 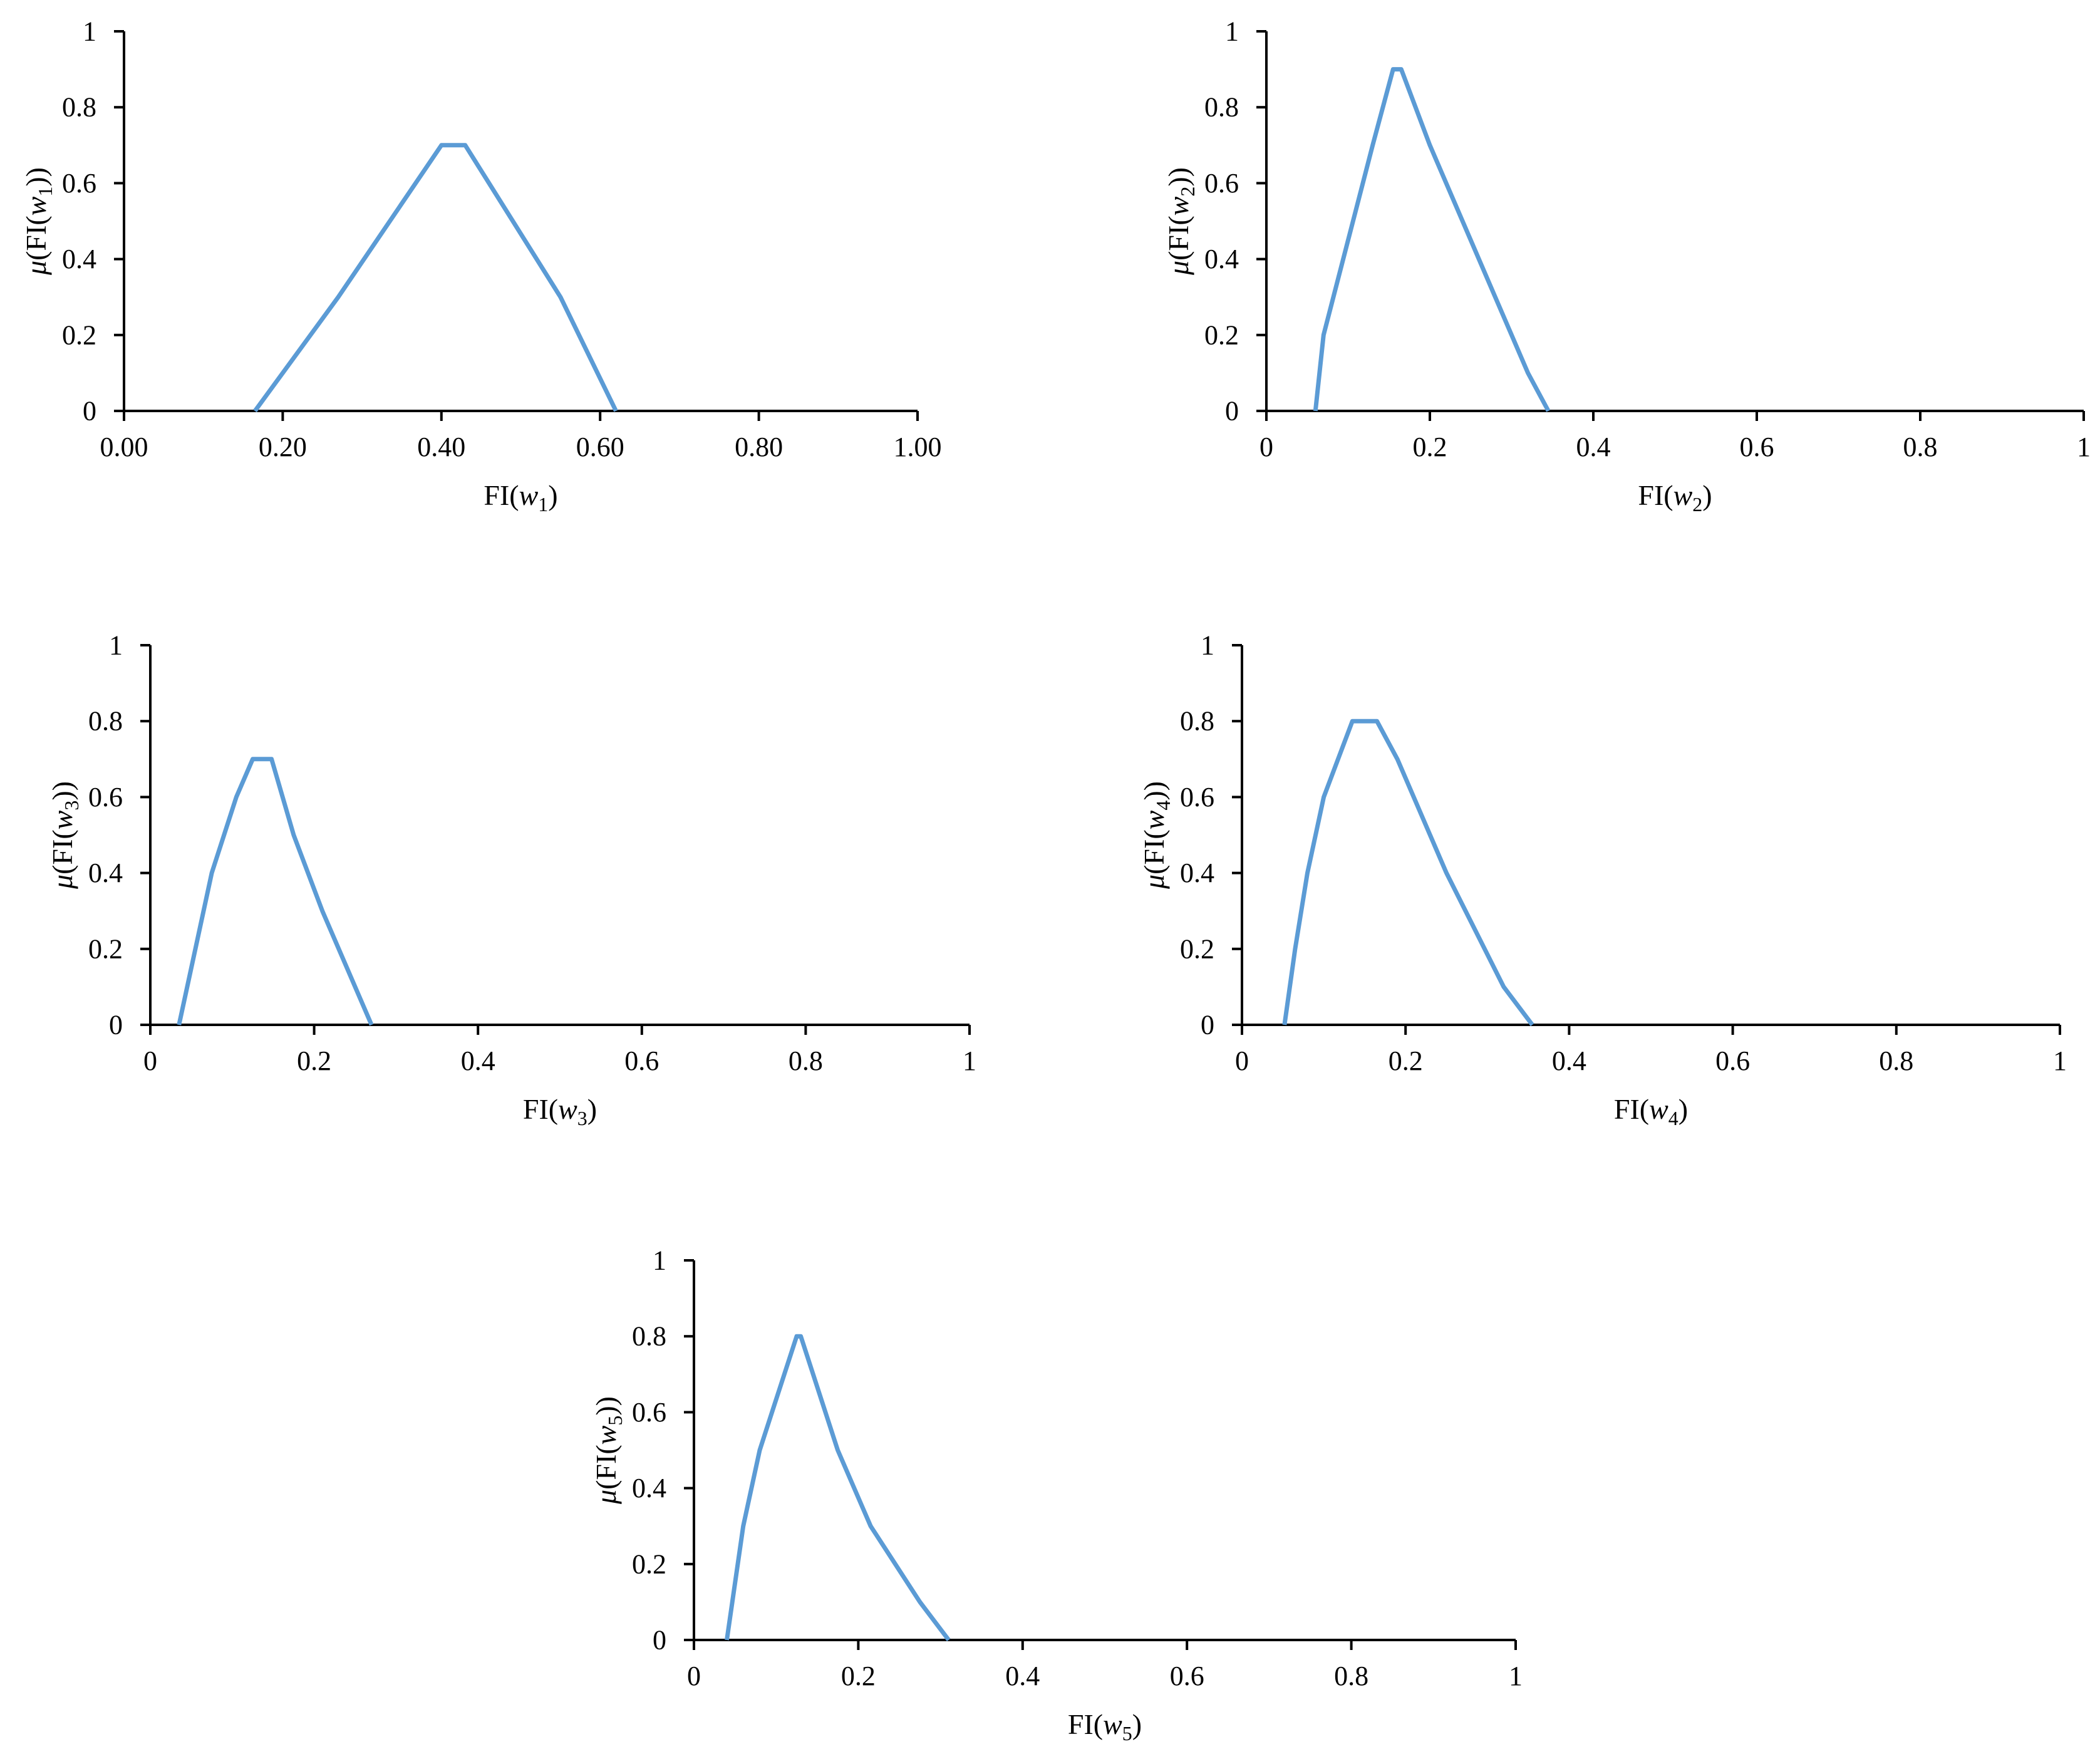 I want to click on y-axis-title: μ(FI(w2)), so click(x=1180, y=221).